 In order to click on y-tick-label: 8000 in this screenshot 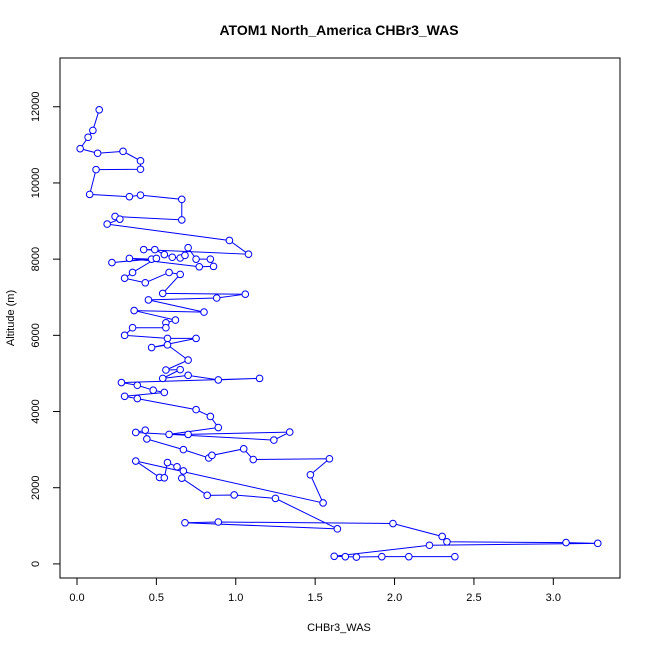, I will do `click(36, 259)`.